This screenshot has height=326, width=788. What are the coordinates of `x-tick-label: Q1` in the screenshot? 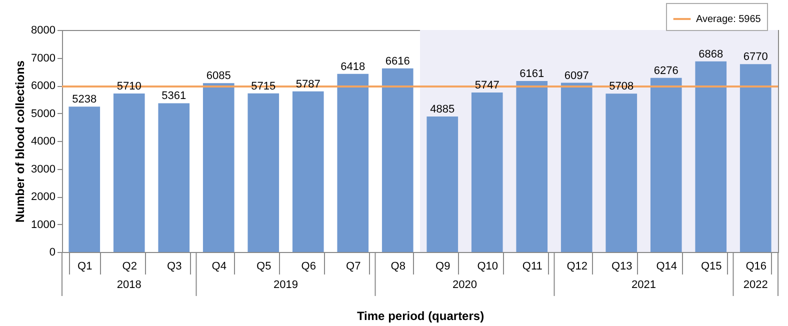 It's located at (85, 266).